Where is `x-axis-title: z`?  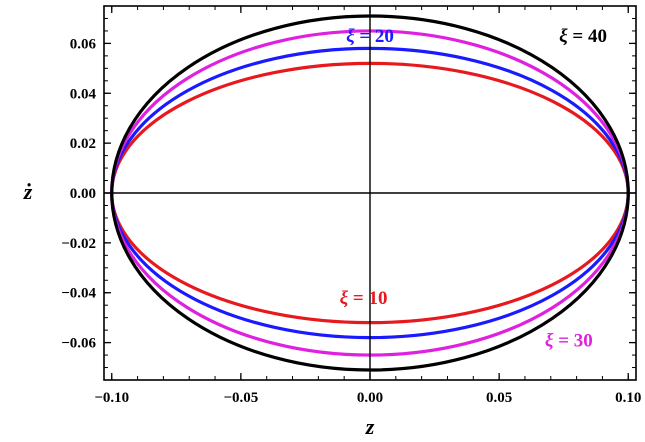 x-axis-title: z is located at coordinates (370, 426).